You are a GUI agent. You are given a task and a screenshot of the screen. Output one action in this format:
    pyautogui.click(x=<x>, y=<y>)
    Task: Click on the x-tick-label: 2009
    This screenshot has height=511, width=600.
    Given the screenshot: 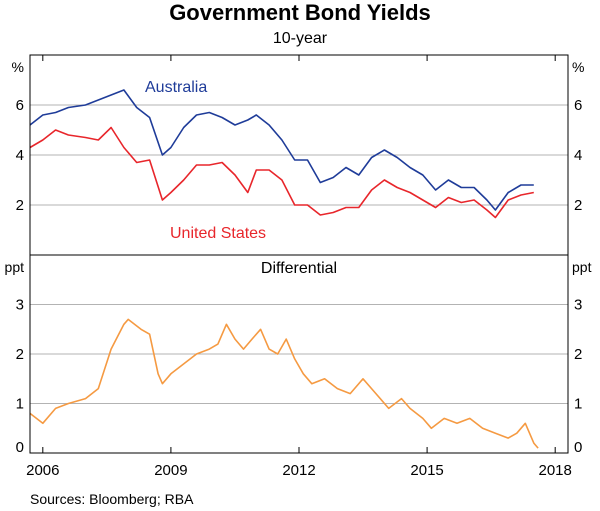 What is the action you would take?
    pyautogui.click(x=170, y=470)
    